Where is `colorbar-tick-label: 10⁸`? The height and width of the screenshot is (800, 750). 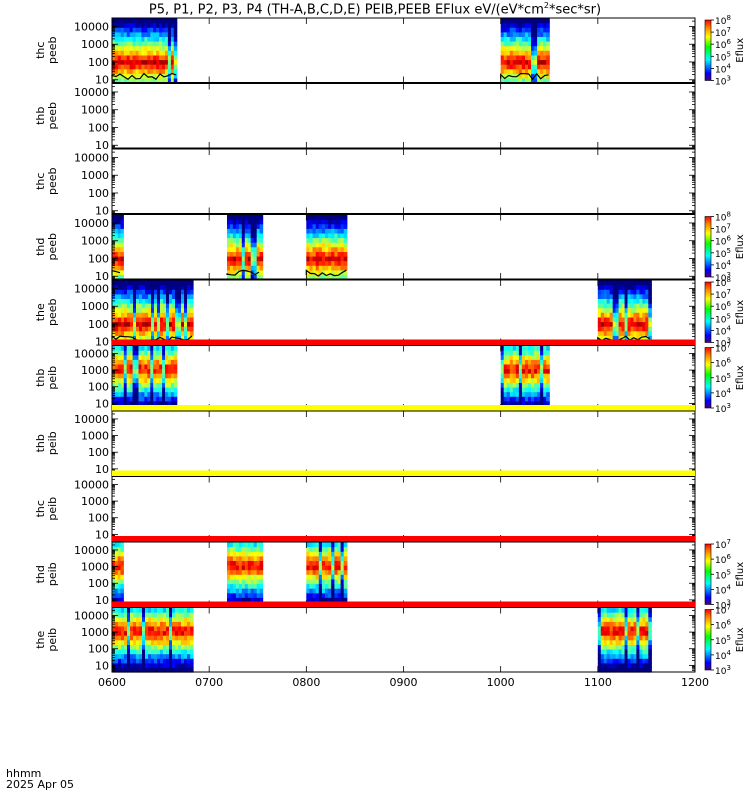 colorbar-tick-label: 10⁸ is located at coordinates (723, 20).